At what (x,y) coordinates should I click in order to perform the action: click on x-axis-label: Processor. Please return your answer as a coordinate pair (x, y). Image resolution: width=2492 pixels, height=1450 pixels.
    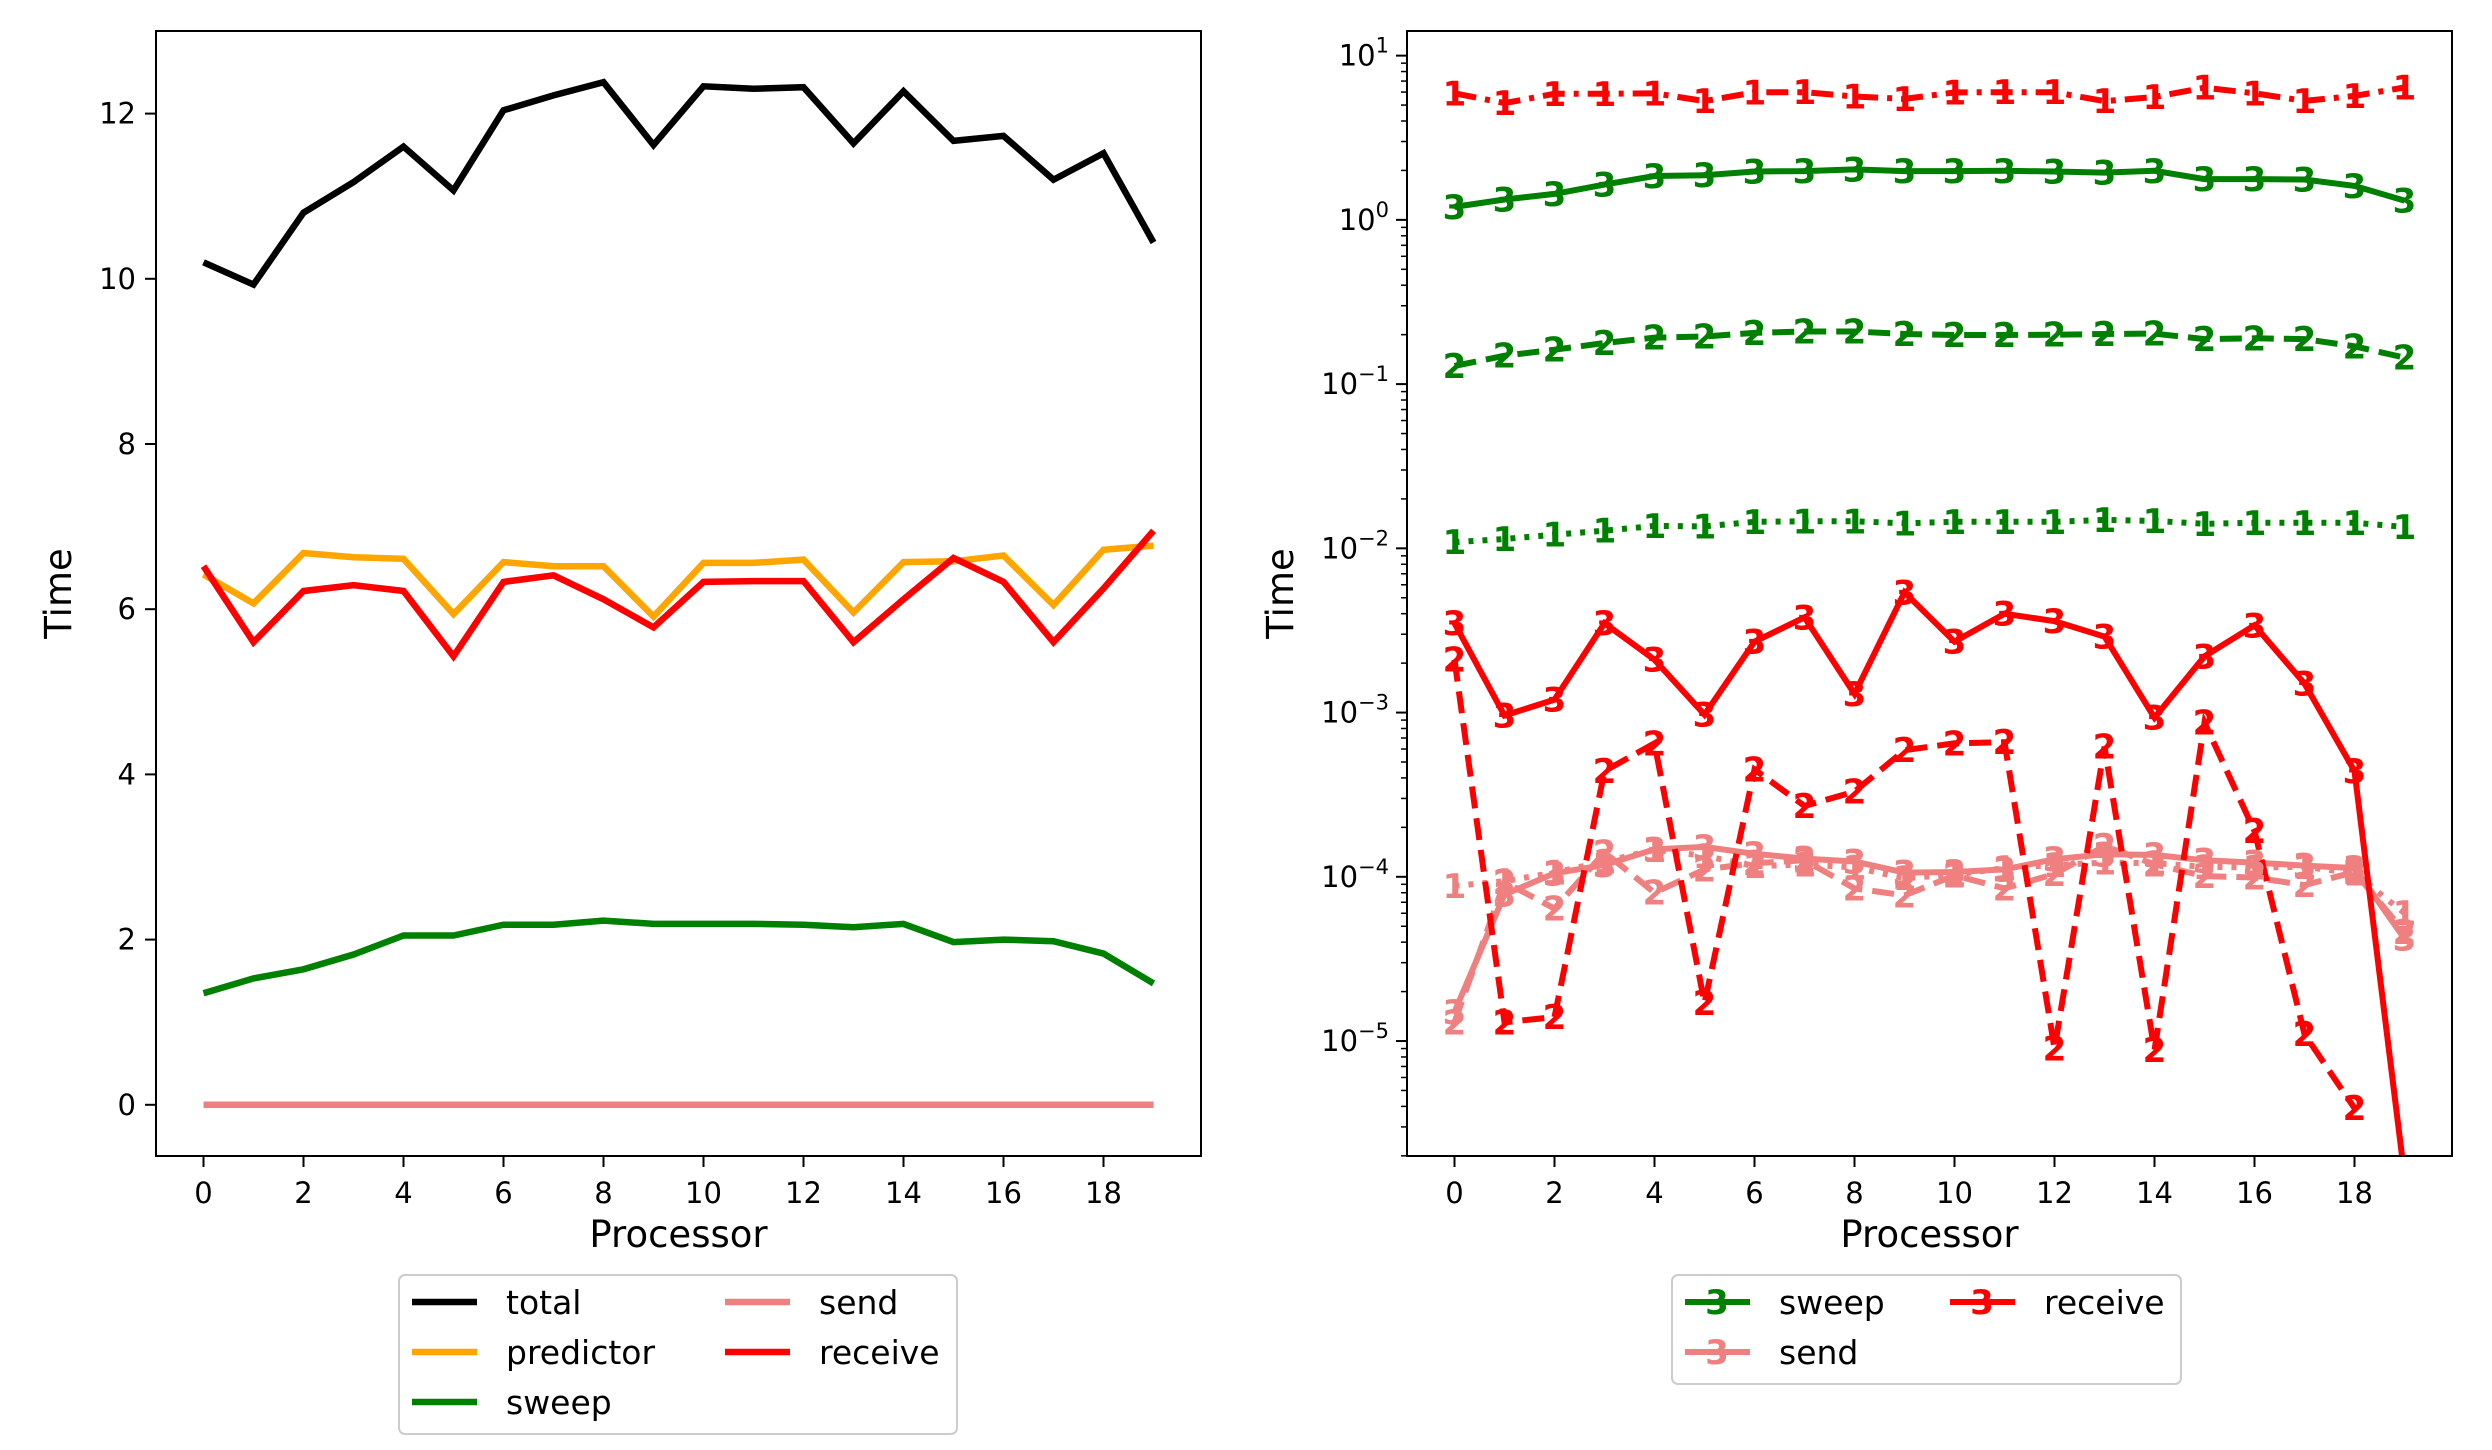
    Looking at the image, I should click on (1929, 1234).